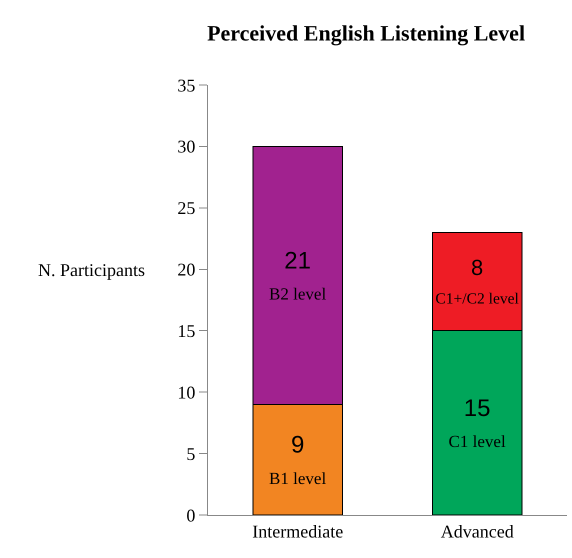 The width and height of the screenshot is (572, 558). What do you see at coordinates (191, 454) in the screenshot?
I see `y-tick-label: 5` at bounding box center [191, 454].